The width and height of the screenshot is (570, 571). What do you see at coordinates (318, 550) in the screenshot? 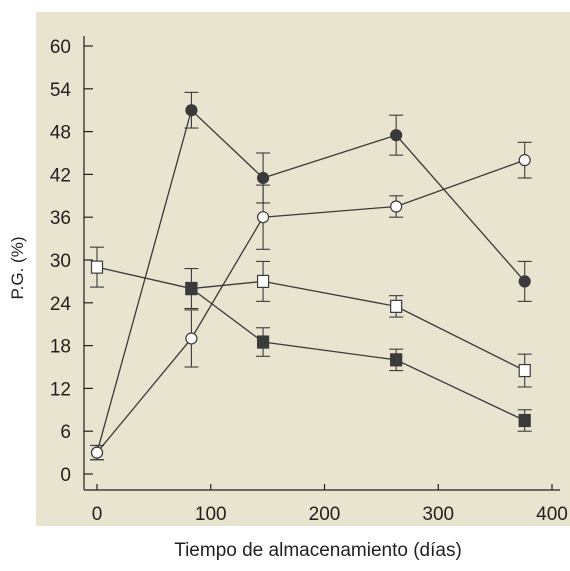
I see `x-axis-label: Tiempo de almacenamiento (días)` at bounding box center [318, 550].